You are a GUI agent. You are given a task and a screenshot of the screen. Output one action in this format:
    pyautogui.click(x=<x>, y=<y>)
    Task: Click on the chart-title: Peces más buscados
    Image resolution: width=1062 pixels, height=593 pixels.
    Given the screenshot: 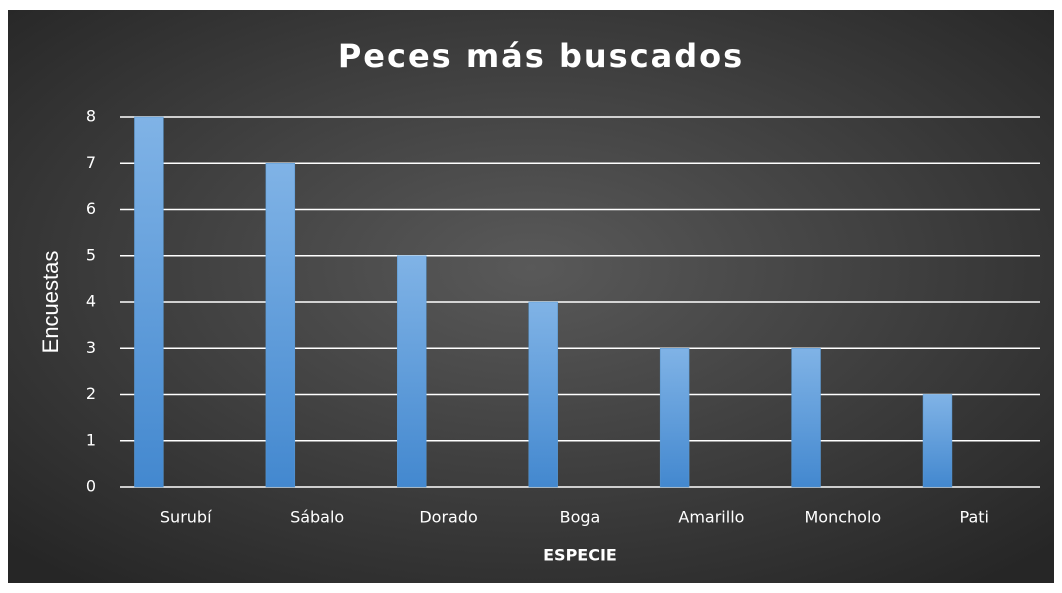 What is the action you would take?
    pyautogui.click(x=541, y=56)
    